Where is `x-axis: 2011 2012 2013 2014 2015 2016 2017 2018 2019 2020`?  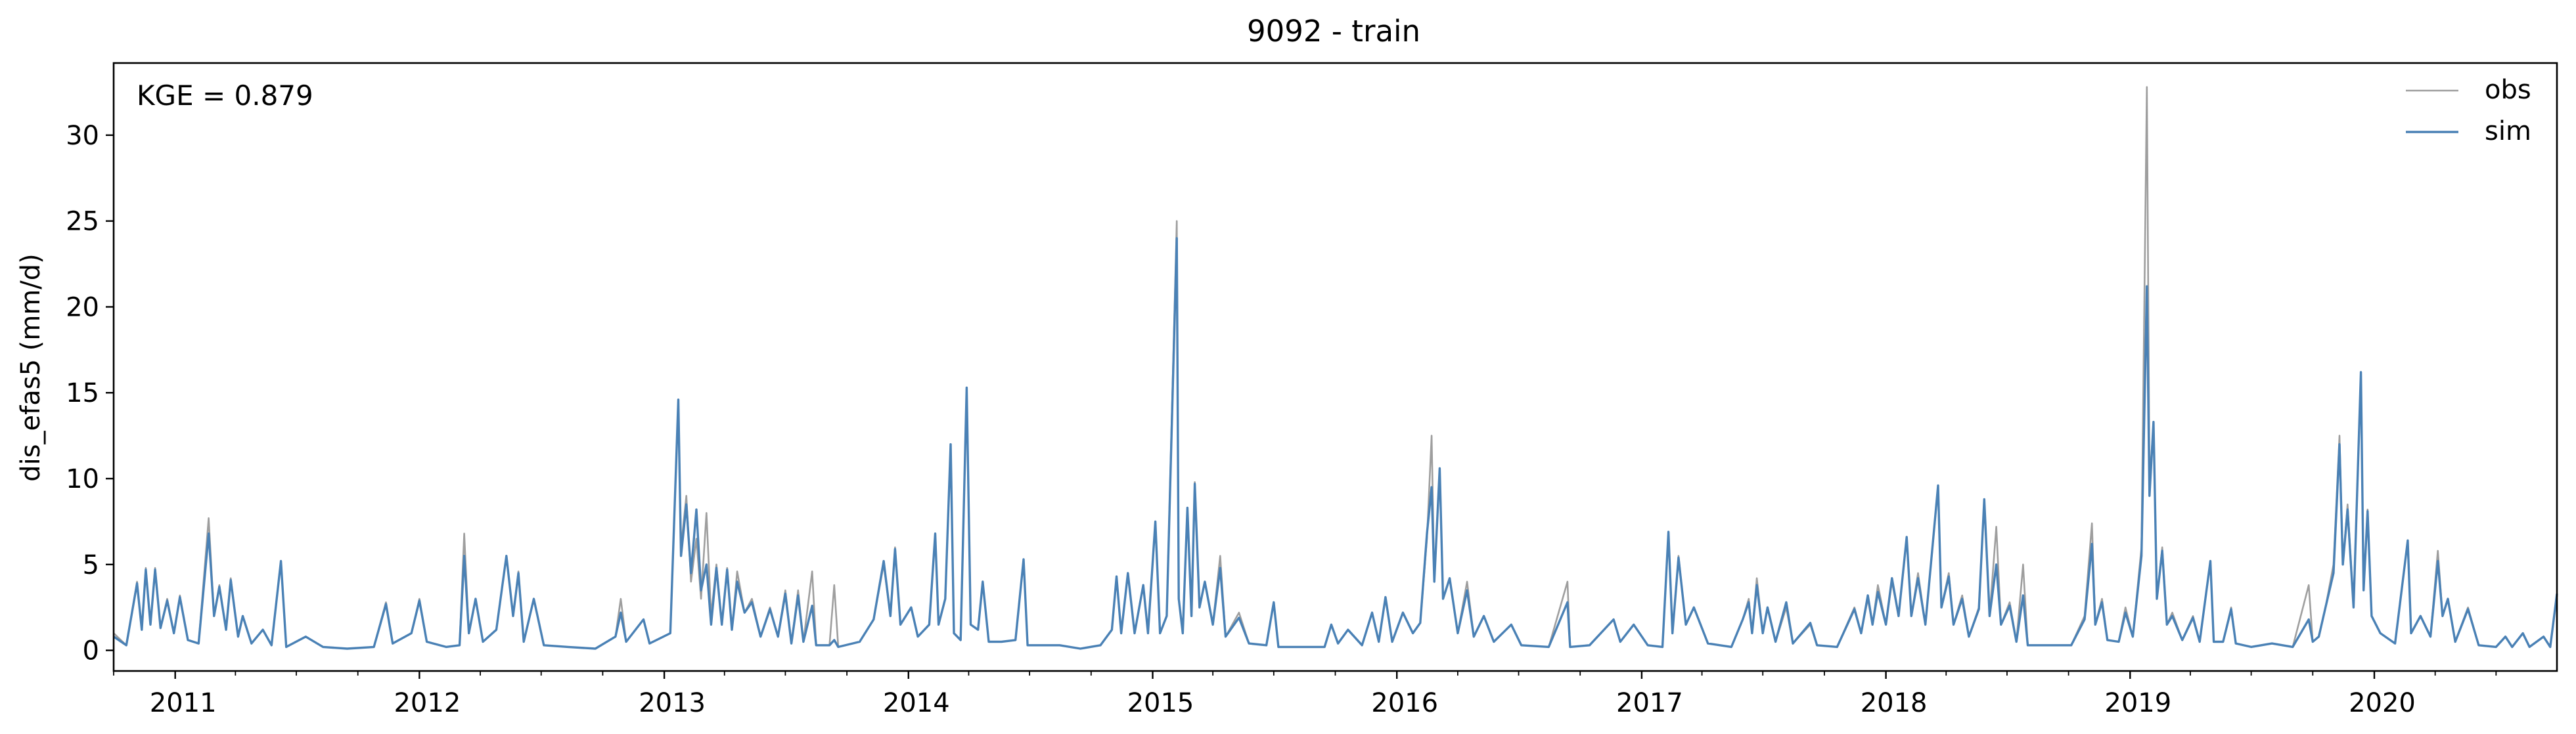
x-axis: 2011 2012 2013 2014 2015 2016 2017 2018 2019 2020 is located at coordinates (1305, 694).